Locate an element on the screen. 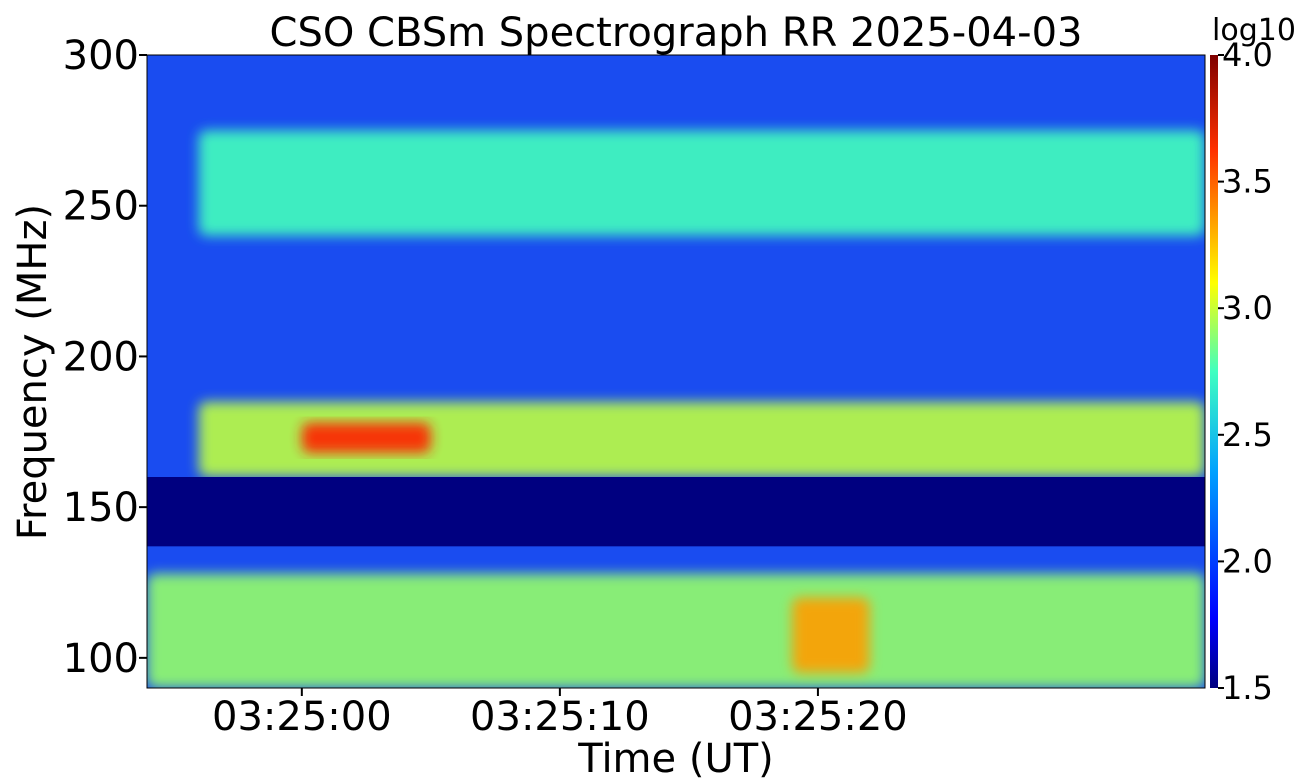 The width and height of the screenshot is (1302, 784). colorbar-tick-label: 3.5 is located at coordinates (1247, 182).